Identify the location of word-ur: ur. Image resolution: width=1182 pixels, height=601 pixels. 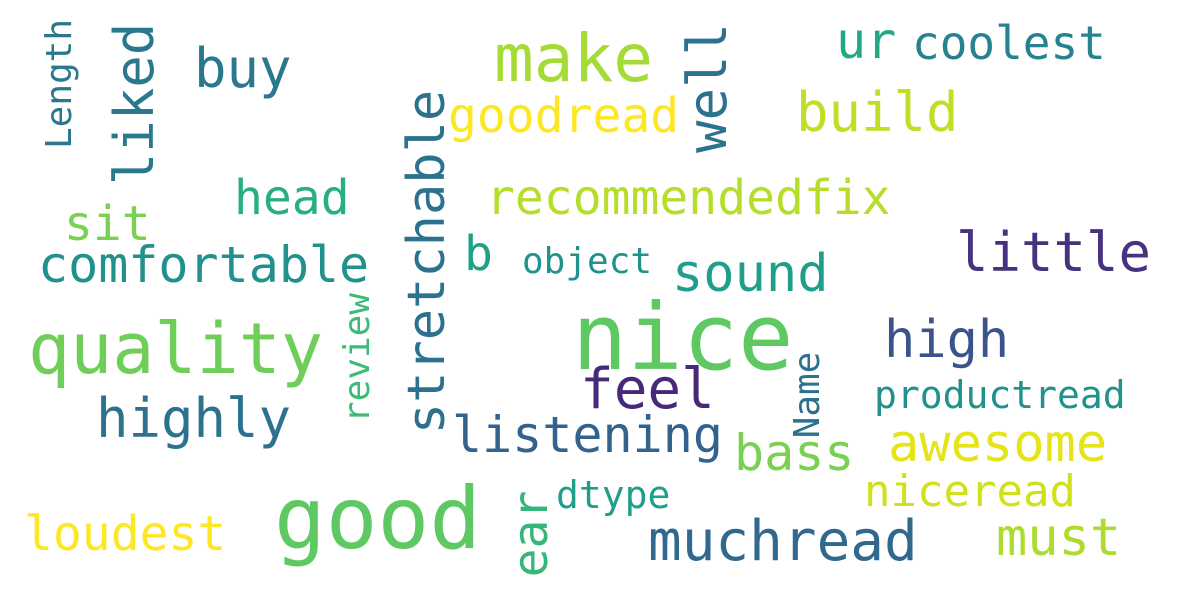
(866, 41).